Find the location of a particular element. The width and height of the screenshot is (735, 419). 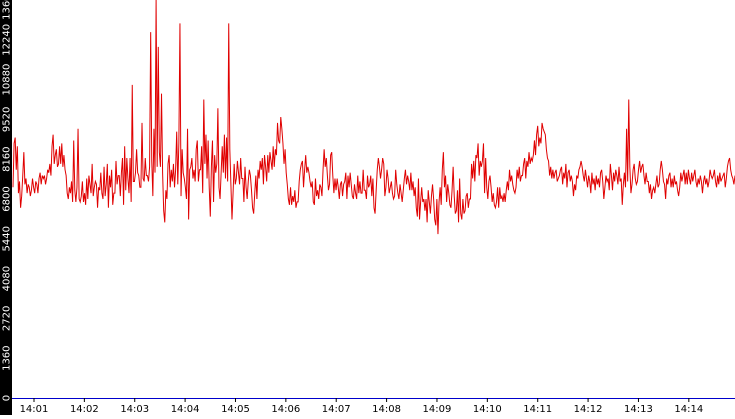

y-tick-label: 12240 is located at coordinates (7, 40).